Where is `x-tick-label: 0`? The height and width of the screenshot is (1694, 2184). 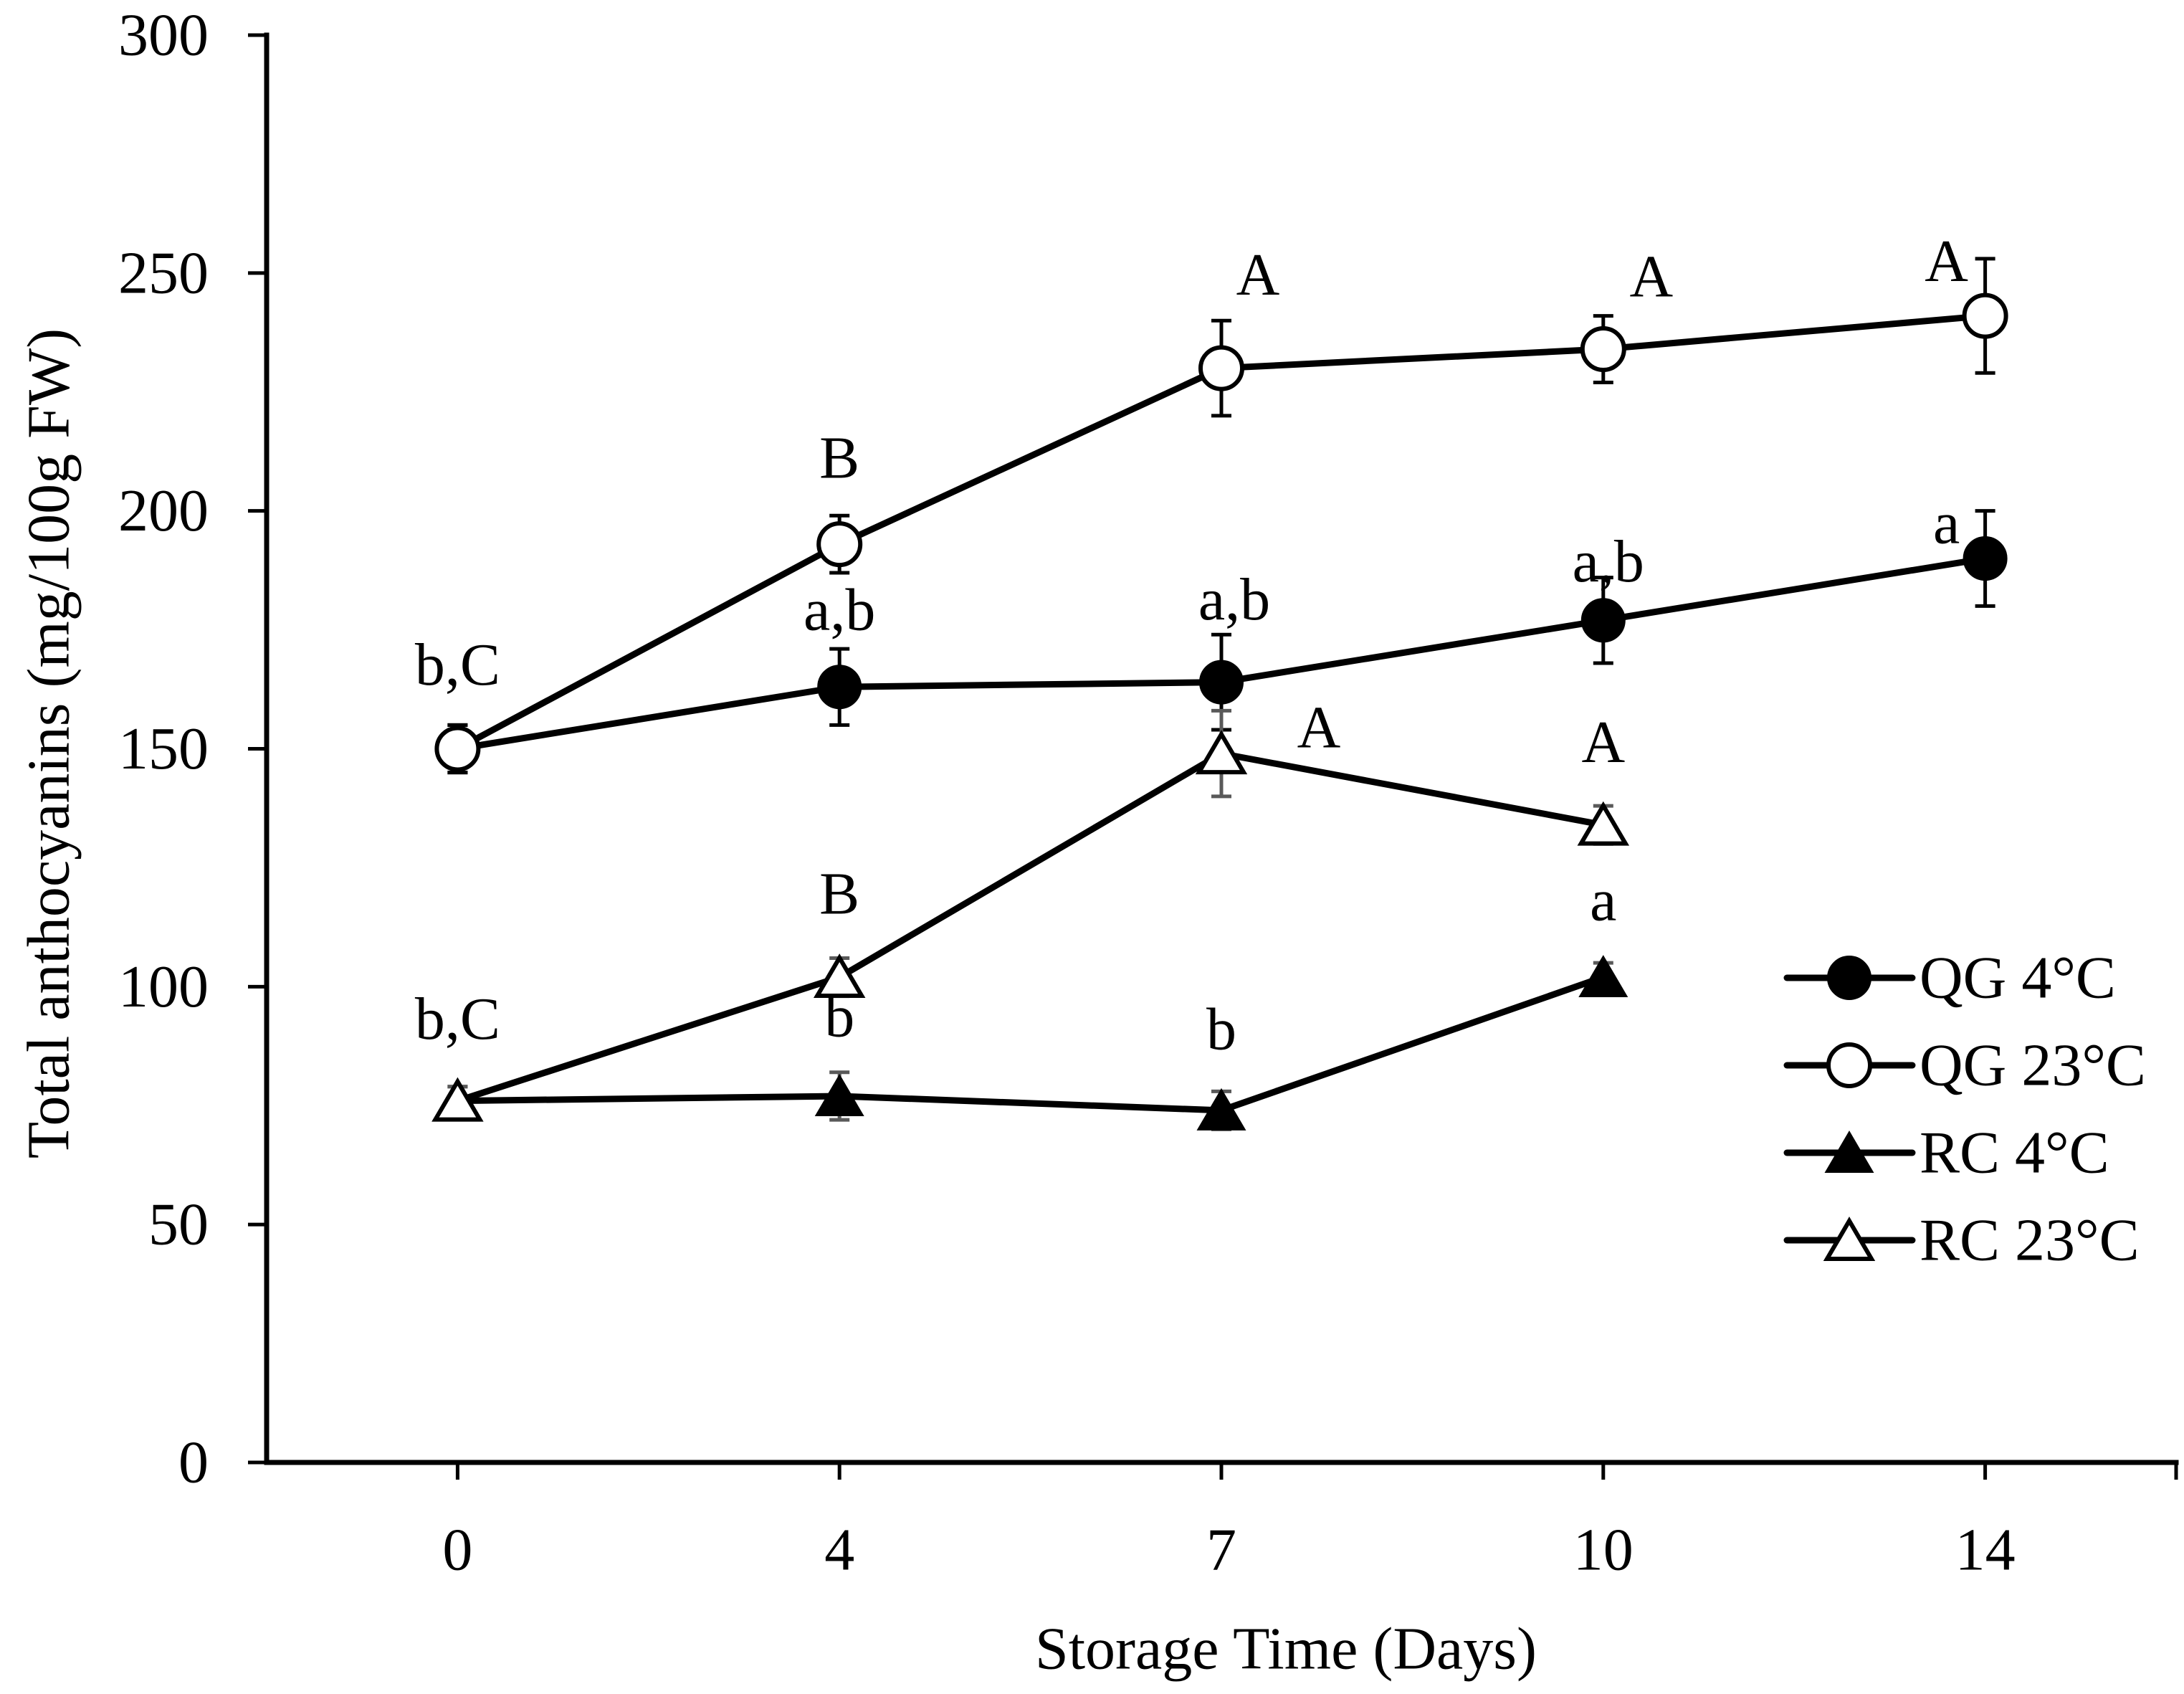 x-tick-label: 0 is located at coordinates (457, 1550).